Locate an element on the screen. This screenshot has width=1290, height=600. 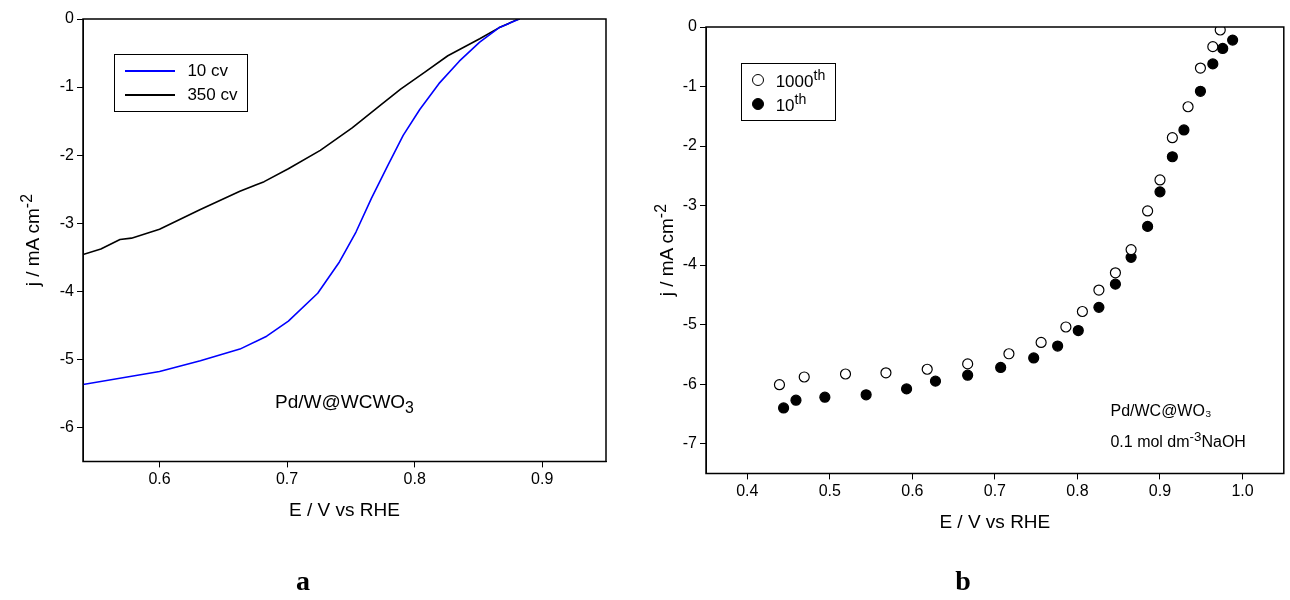
legend-label: 10 cv is located at coordinates (208, 71).